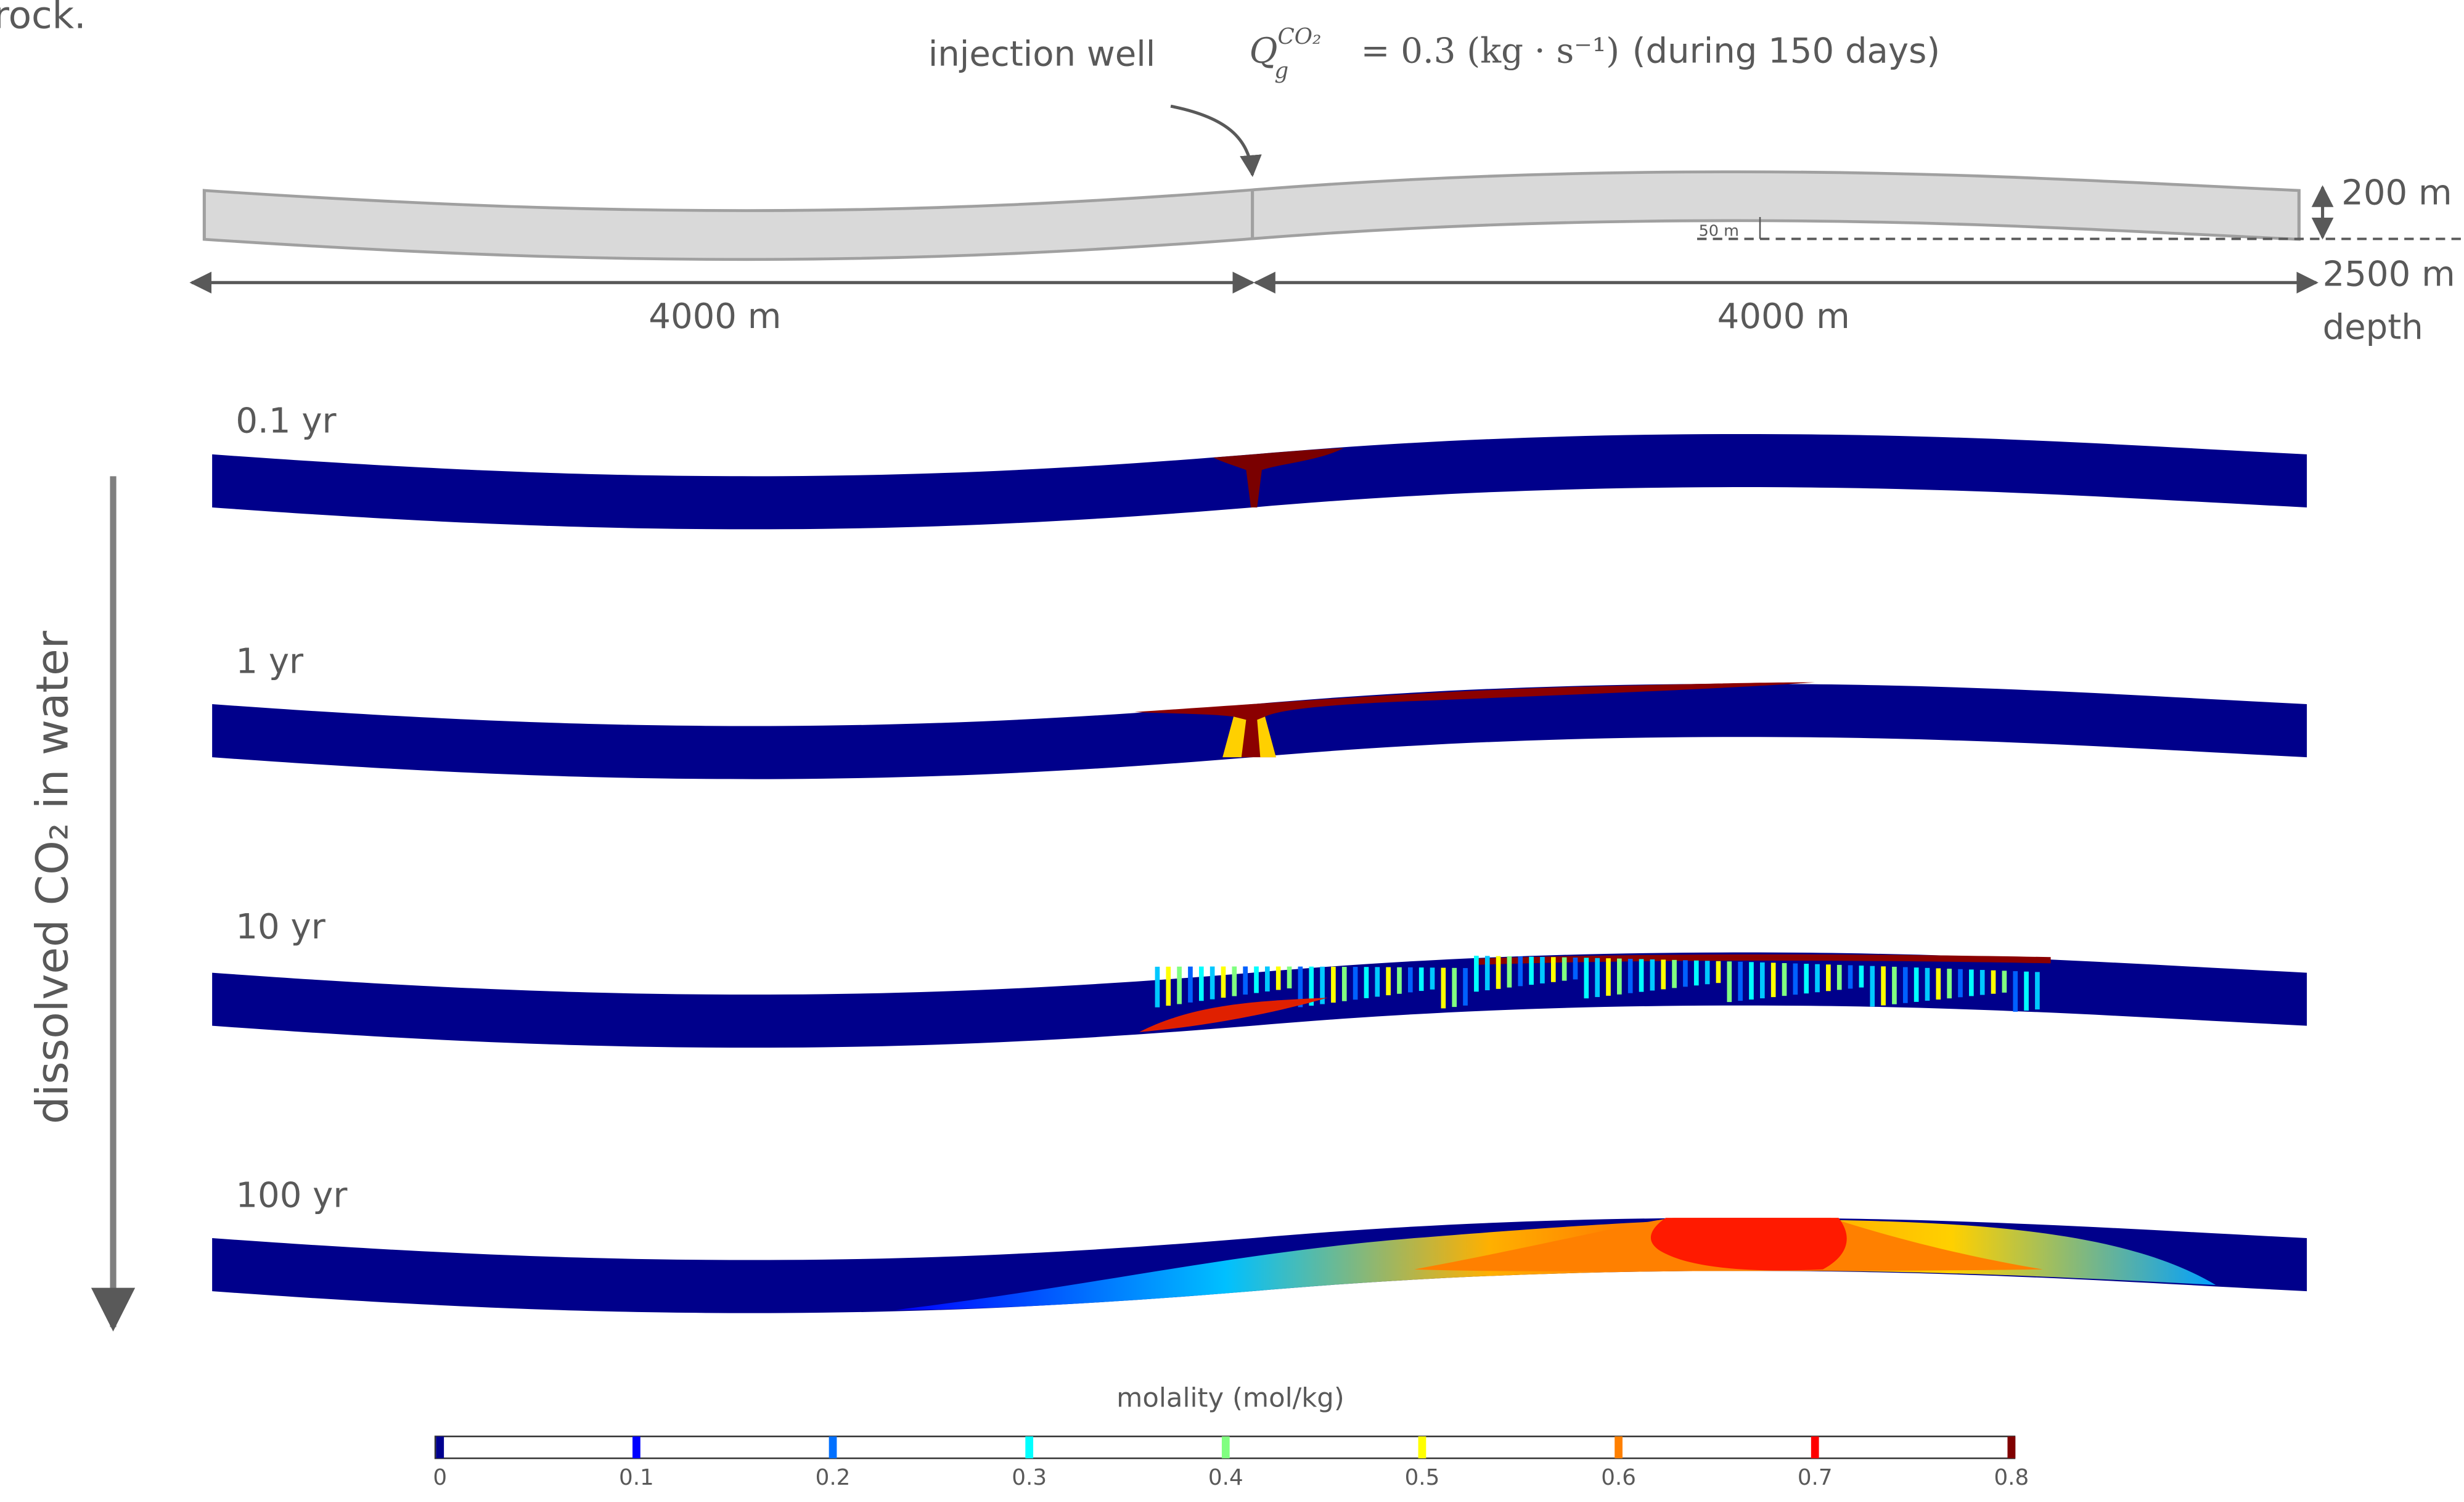 Image resolution: width=2464 pixels, height=1502 pixels. I want to click on rate-equation: = 0.3 (kg · s⁻¹), so click(1490, 51).